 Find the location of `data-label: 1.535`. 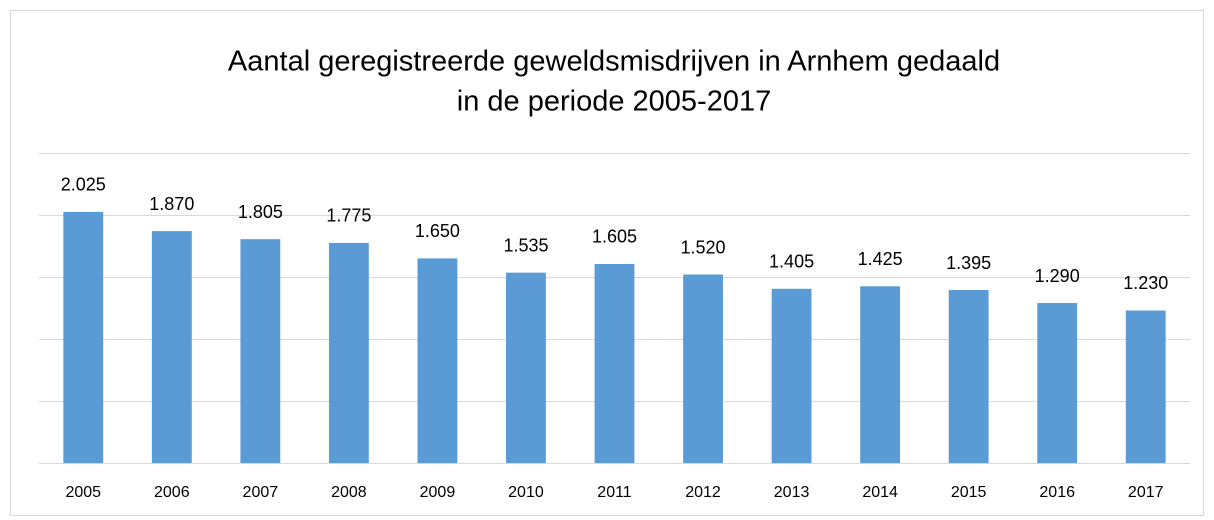

data-label: 1.535 is located at coordinates (525, 245).